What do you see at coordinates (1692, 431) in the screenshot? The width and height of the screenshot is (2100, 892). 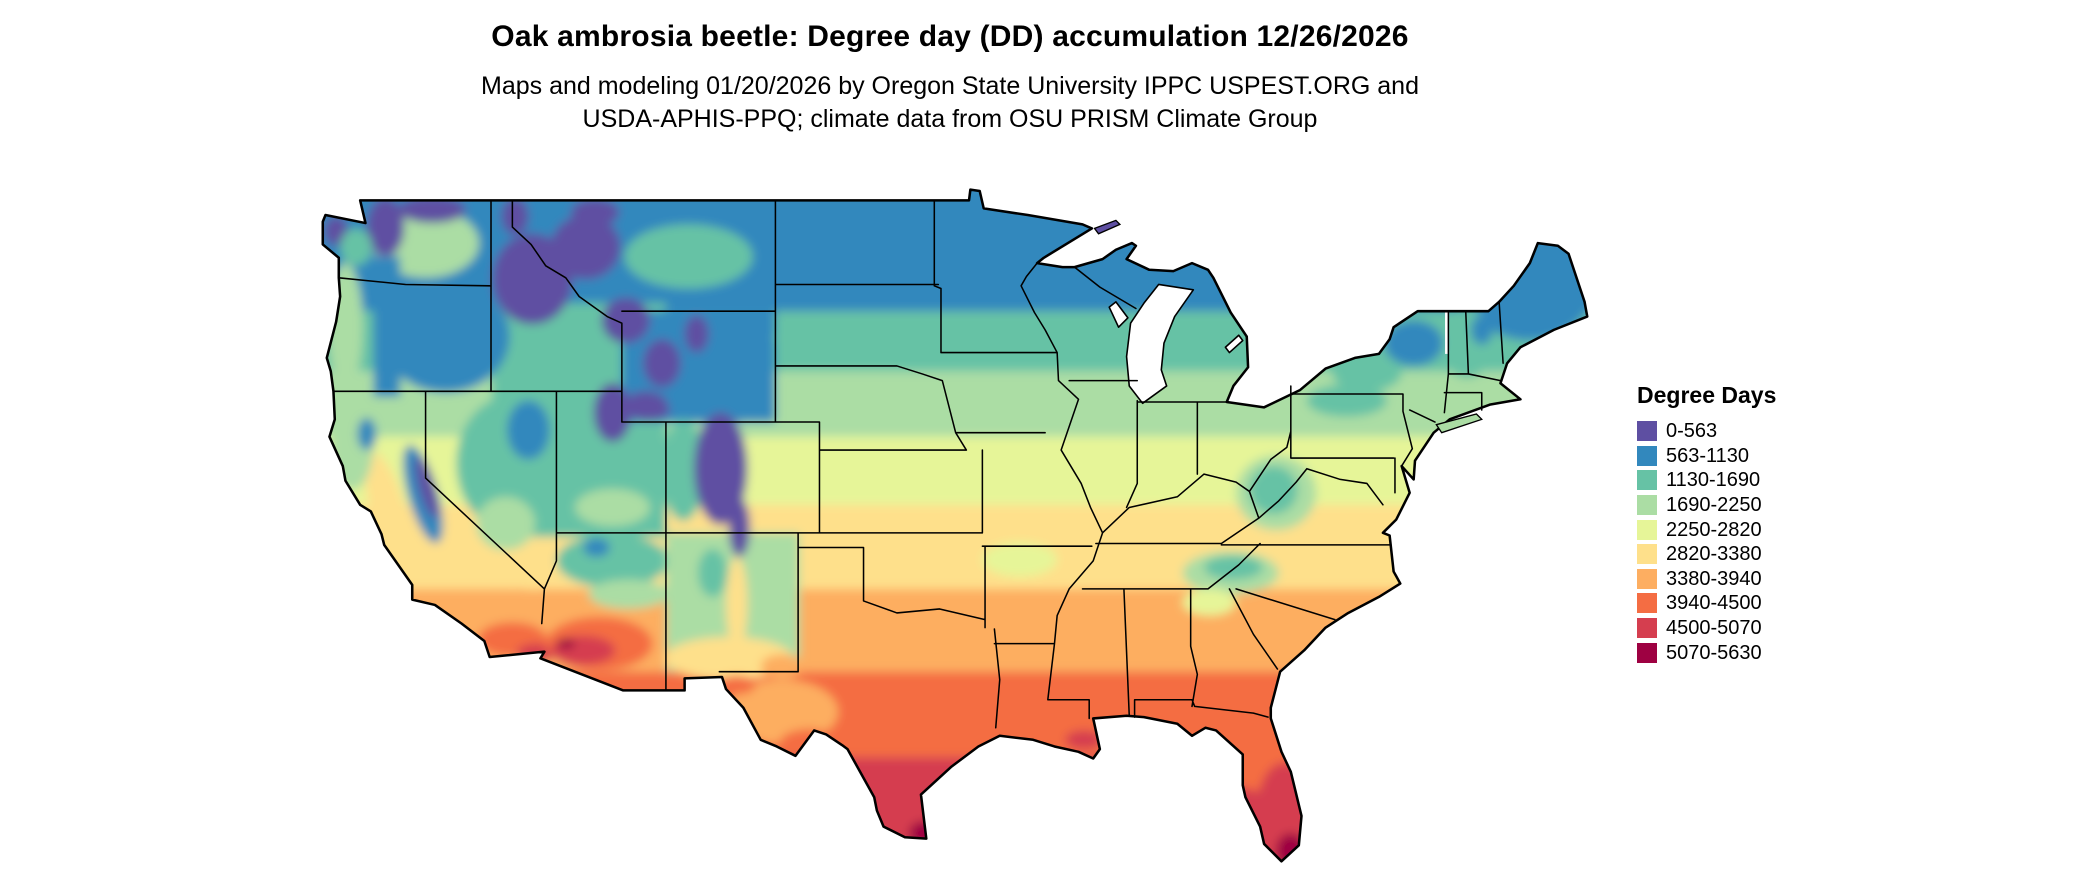 I see `legend-label: 0-563` at bounding box center [1692, 431].